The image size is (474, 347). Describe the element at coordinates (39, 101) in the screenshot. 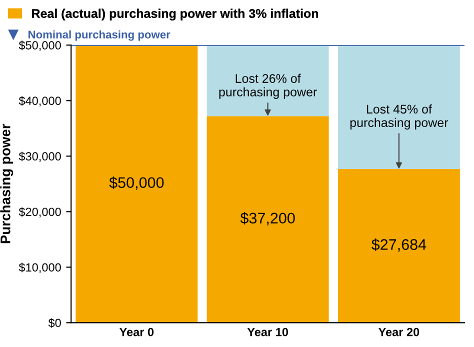

I see `y-tick-label: $40,000` at that location.